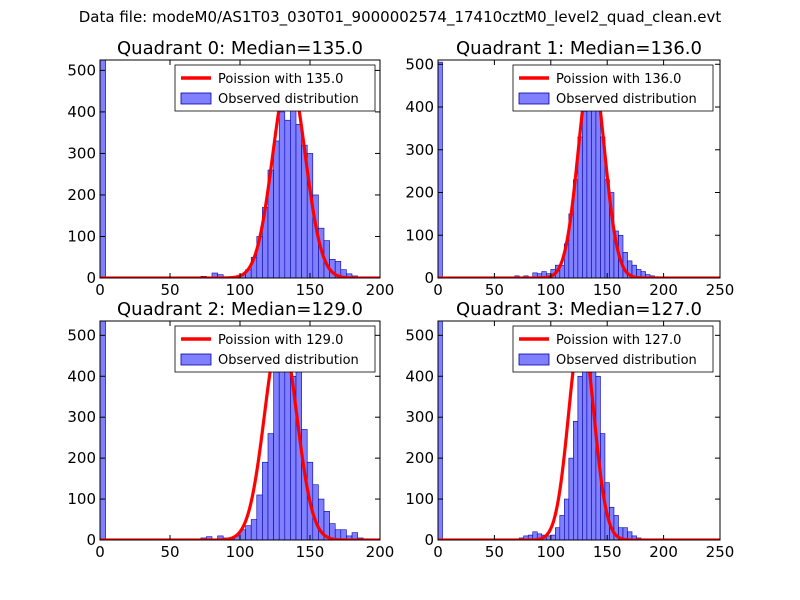 This screenshot has height=600, width=800. I want to click on legend-poisson-label: Poission with 129.0, so click(280, 340).